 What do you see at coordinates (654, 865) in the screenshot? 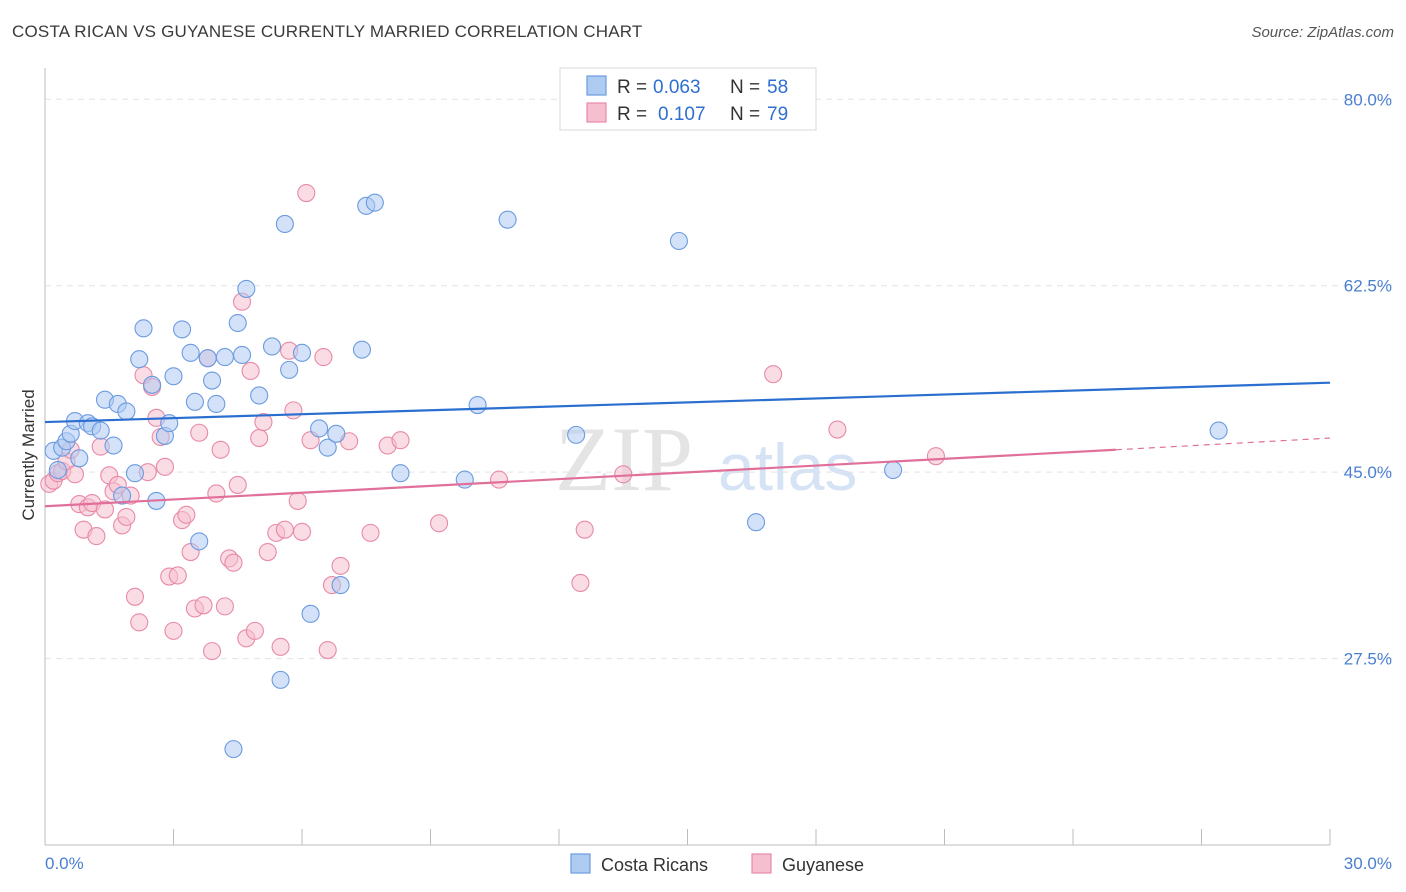
I see `bottom-legend-costa-ricans: Costa Ricans` at bounding box center [654, 865].